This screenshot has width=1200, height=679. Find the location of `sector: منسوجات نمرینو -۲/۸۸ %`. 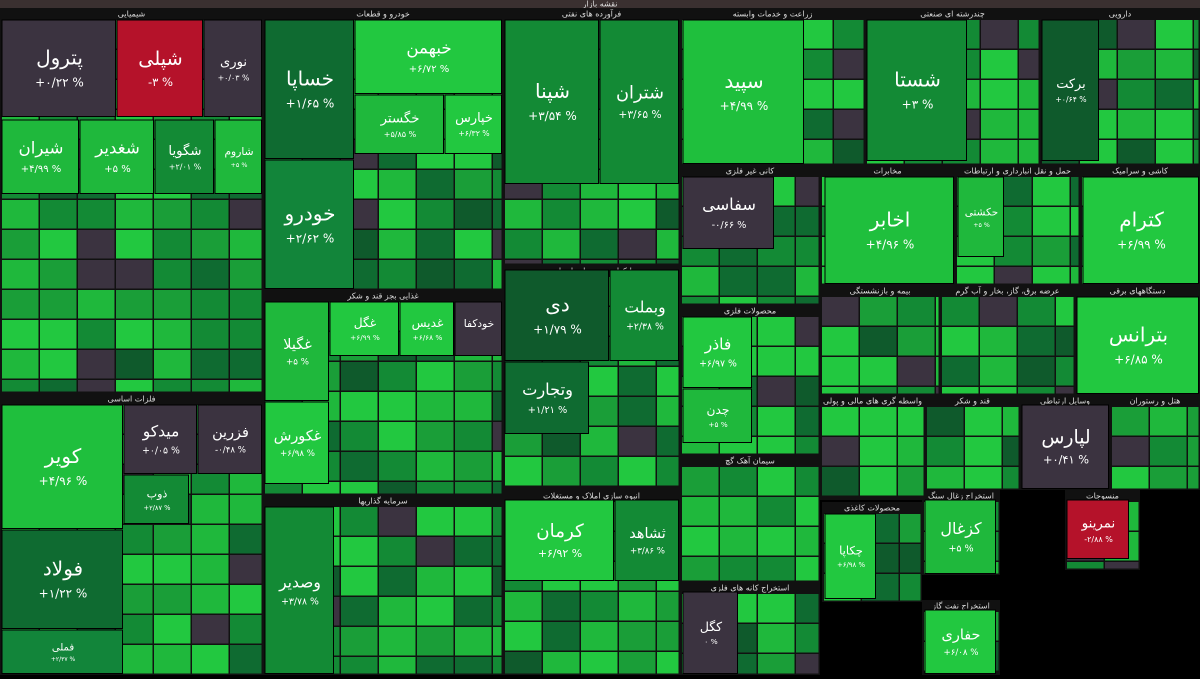

sector: منسوجات نمرینو -۲/۸۸ % is located at coordinates (1102, 530).